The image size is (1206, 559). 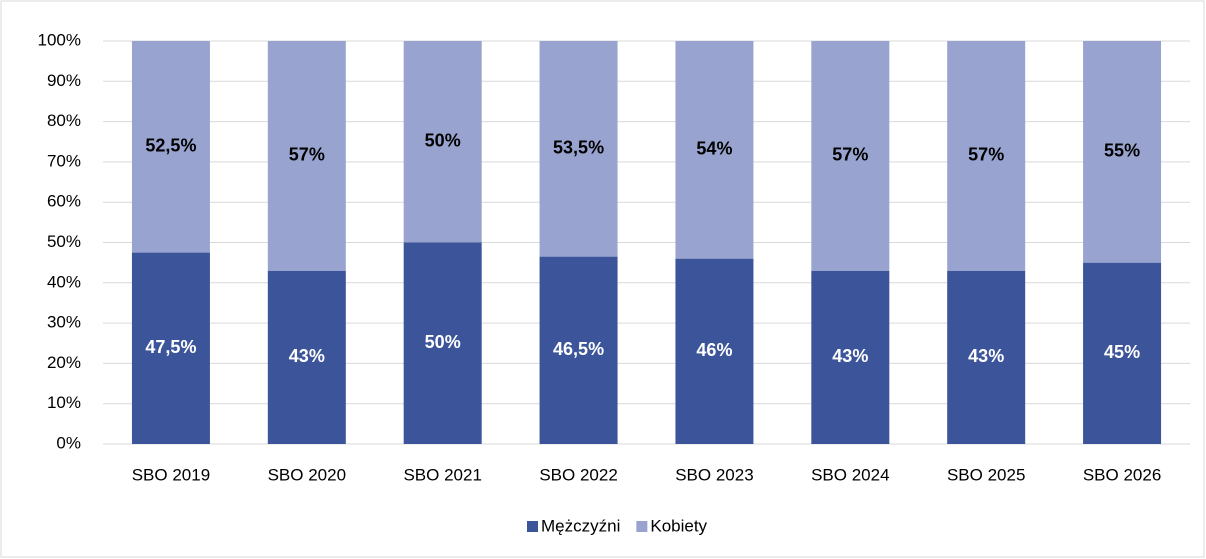 I want to click on x-tick-label: SBO 2019, so click(x=171, y=474).